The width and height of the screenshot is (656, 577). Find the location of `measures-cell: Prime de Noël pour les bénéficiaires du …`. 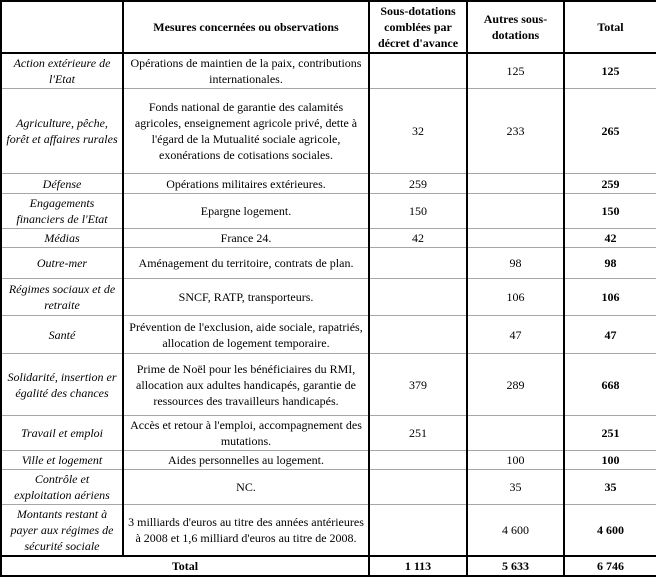

measures-cell: Prime de Noël pour les bénéficiaires du … is located at coordinates (246, 384).